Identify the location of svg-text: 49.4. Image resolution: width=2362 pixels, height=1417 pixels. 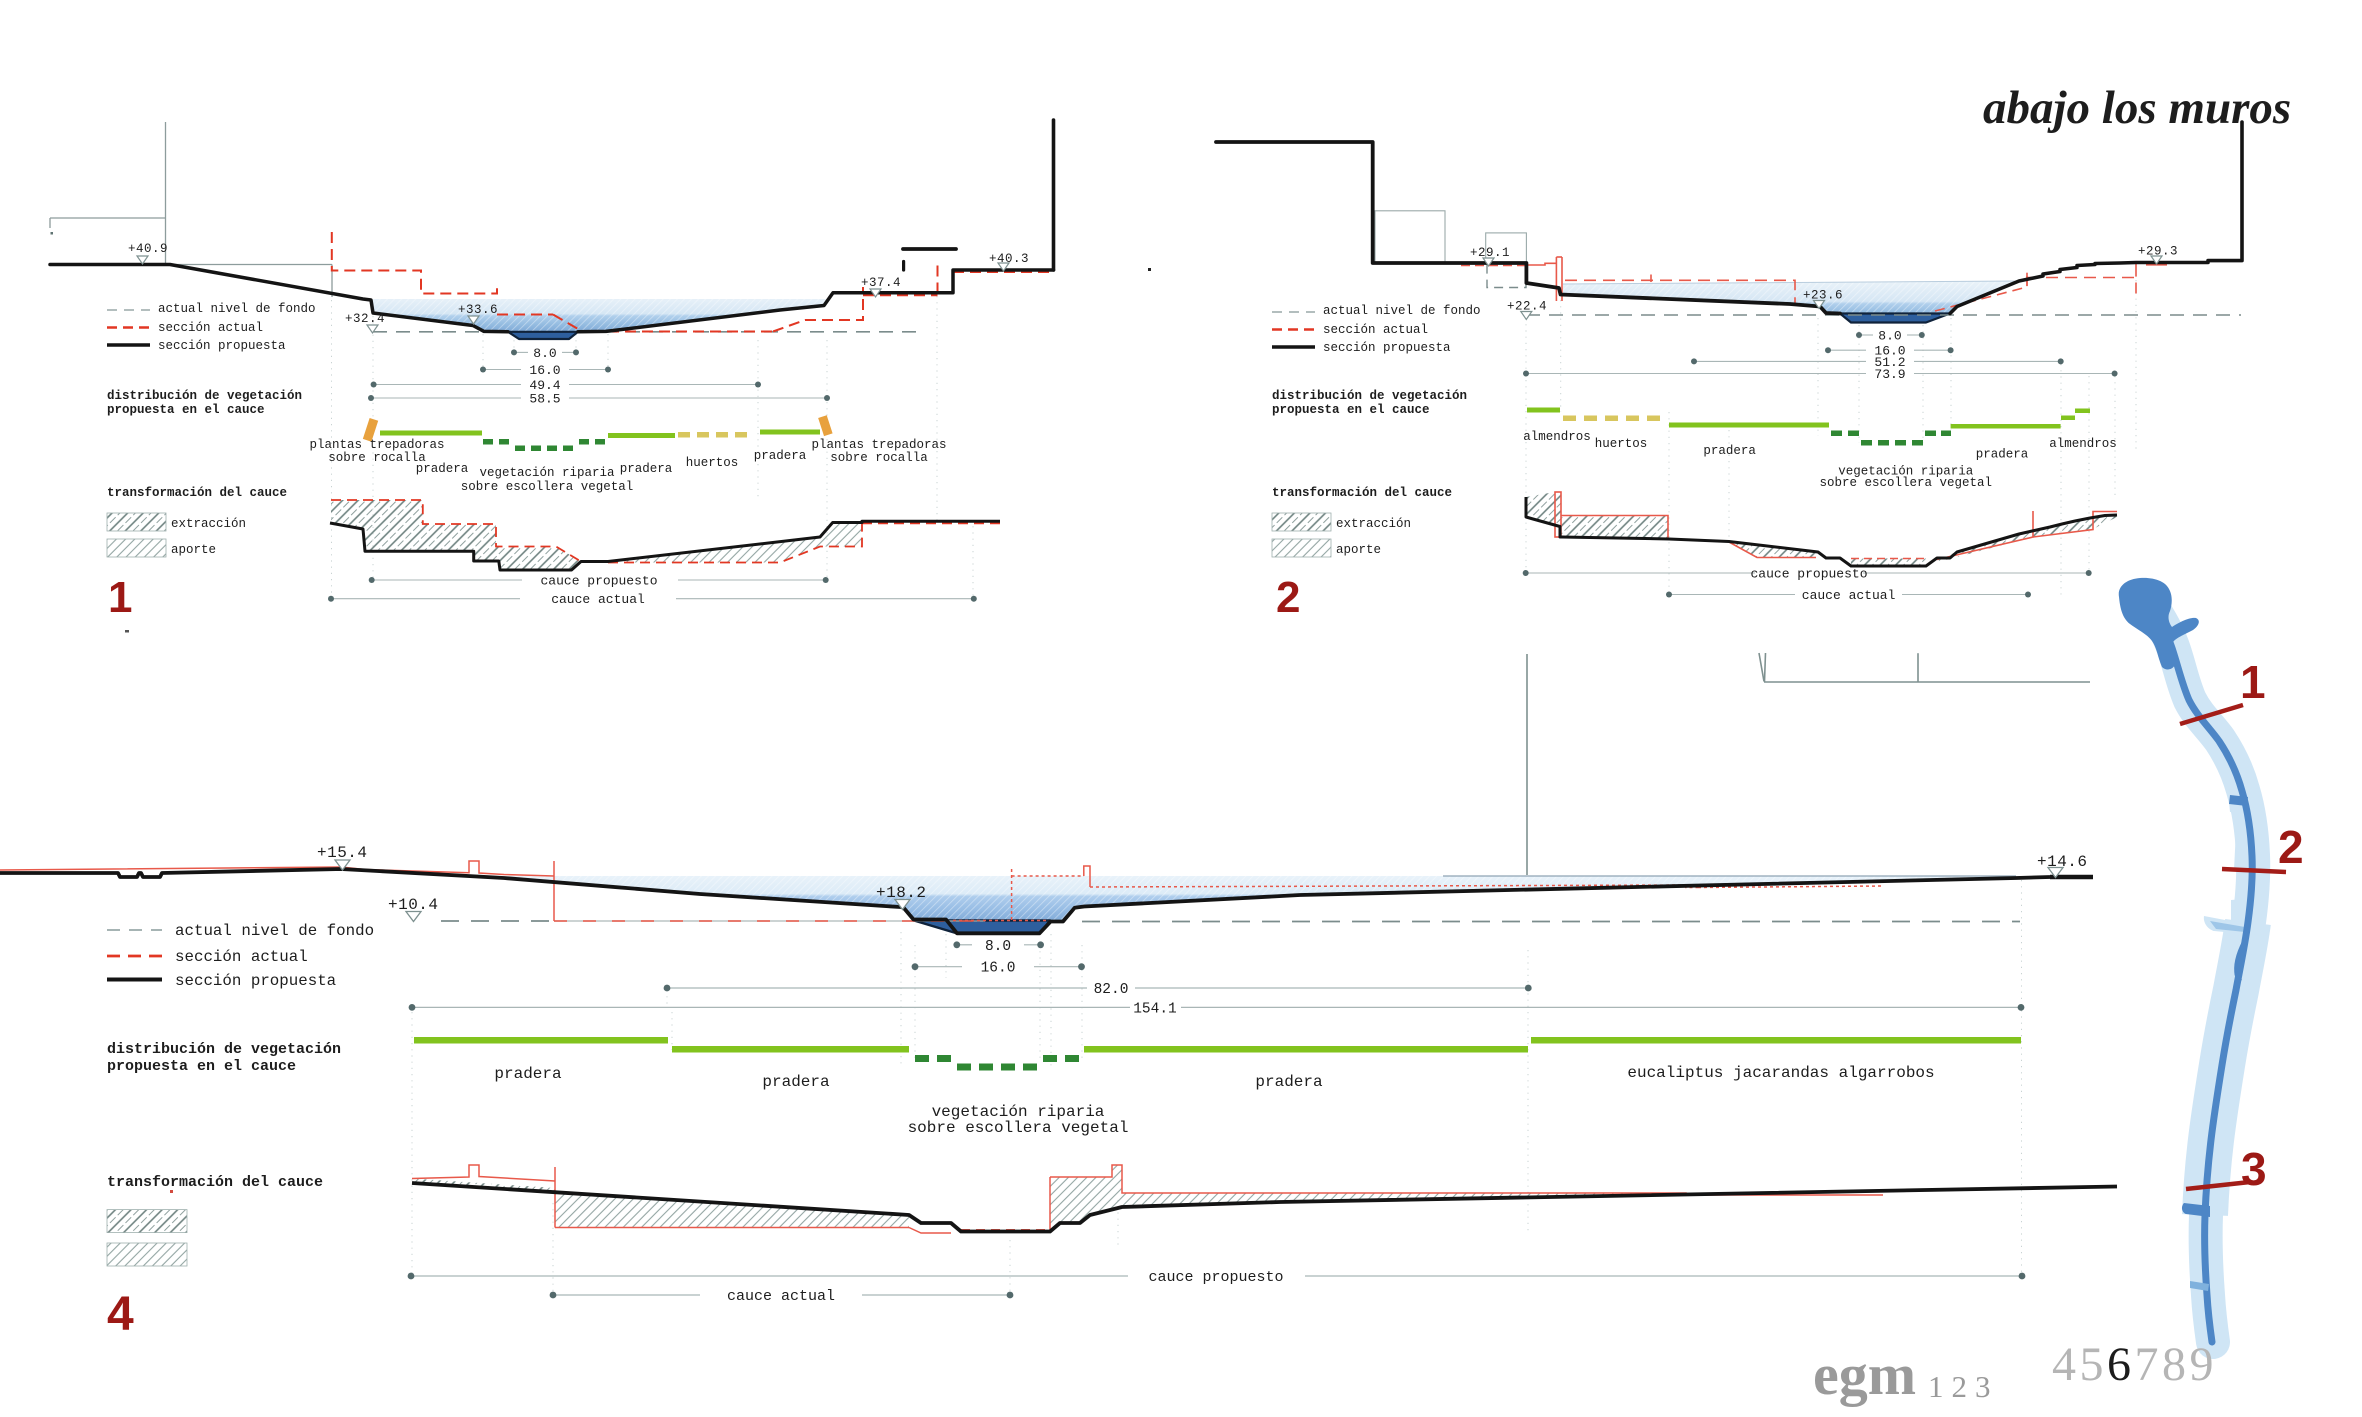
(544, 385).